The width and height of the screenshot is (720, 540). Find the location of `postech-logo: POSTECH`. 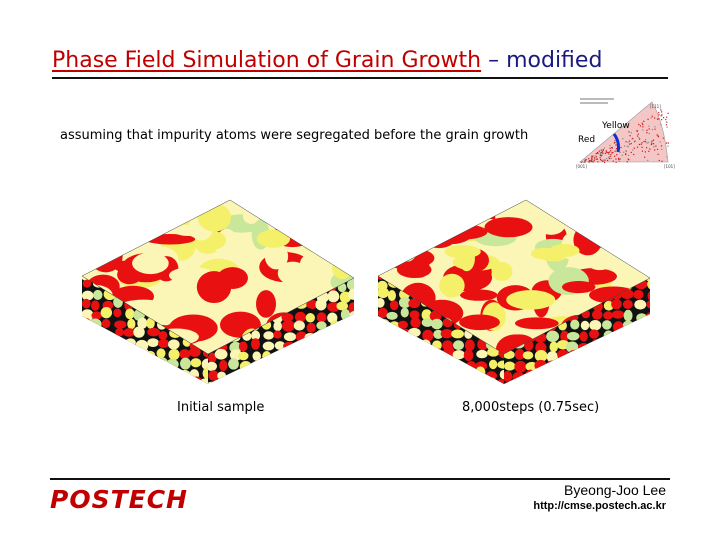

postech-logo: POSTECH is located at coordinates (119, 499).